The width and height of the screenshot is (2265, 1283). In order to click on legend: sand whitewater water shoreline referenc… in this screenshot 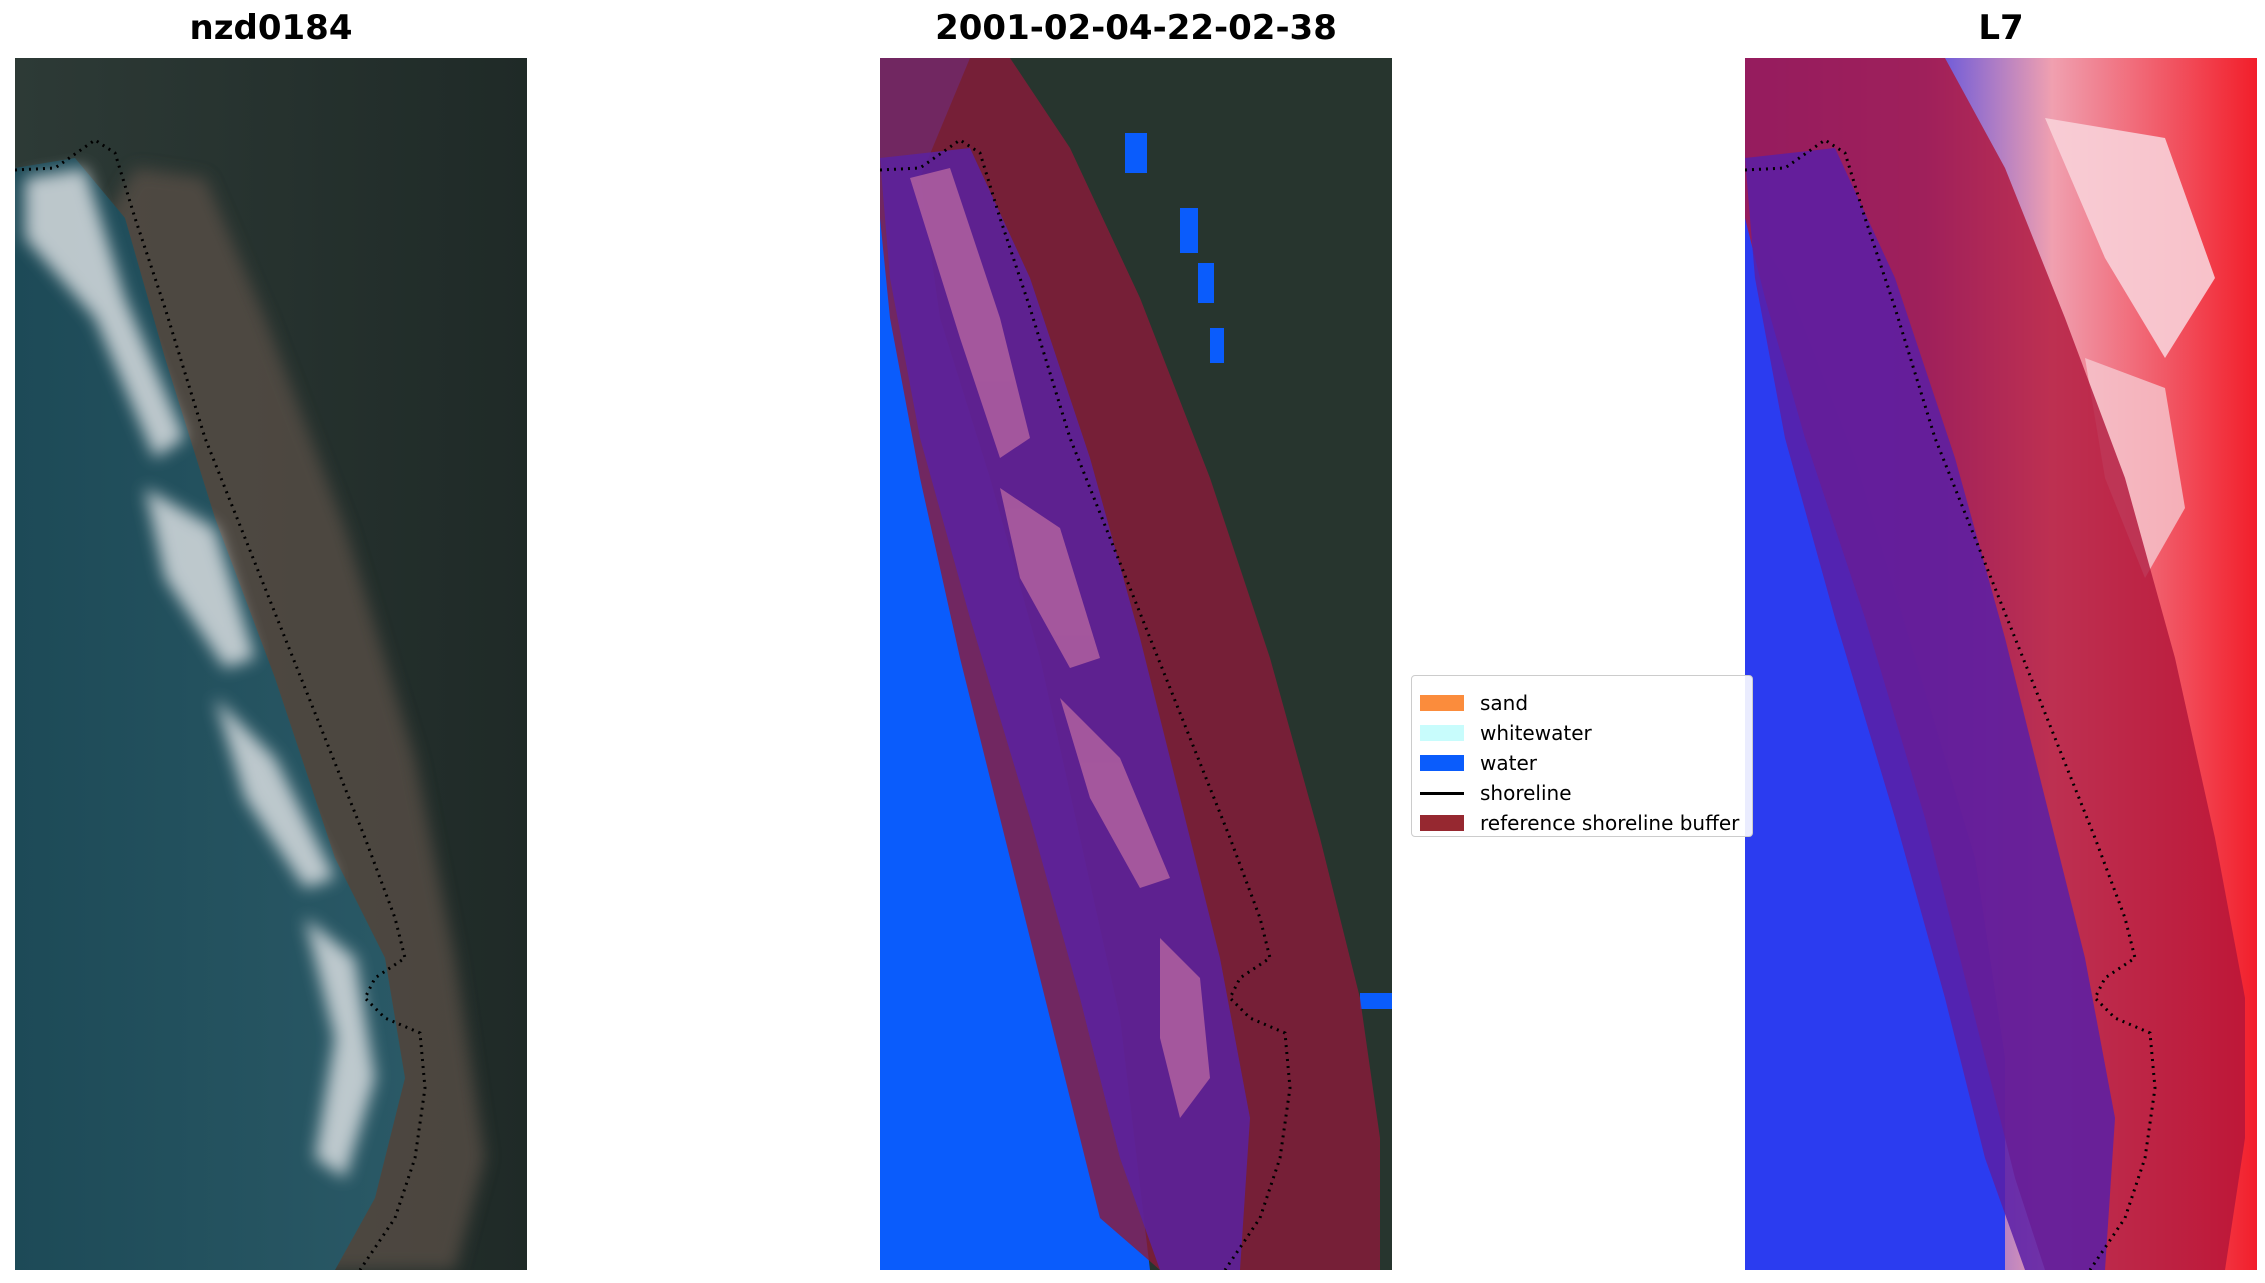, I will do `click(1582, 756)`.